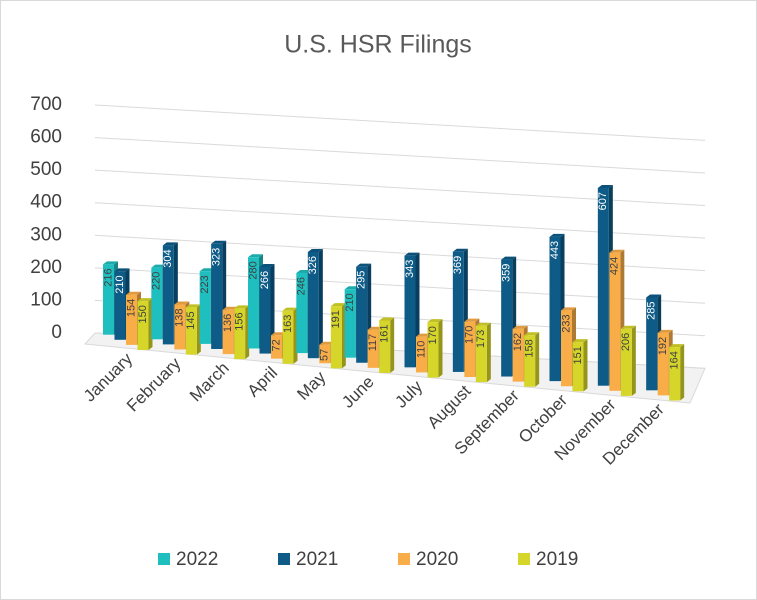 The height and width of the screenshot is (600, 757). Describe the element at coordinates (46, 137) in the screenshot. I see `y-tick-label: 600` at that location.